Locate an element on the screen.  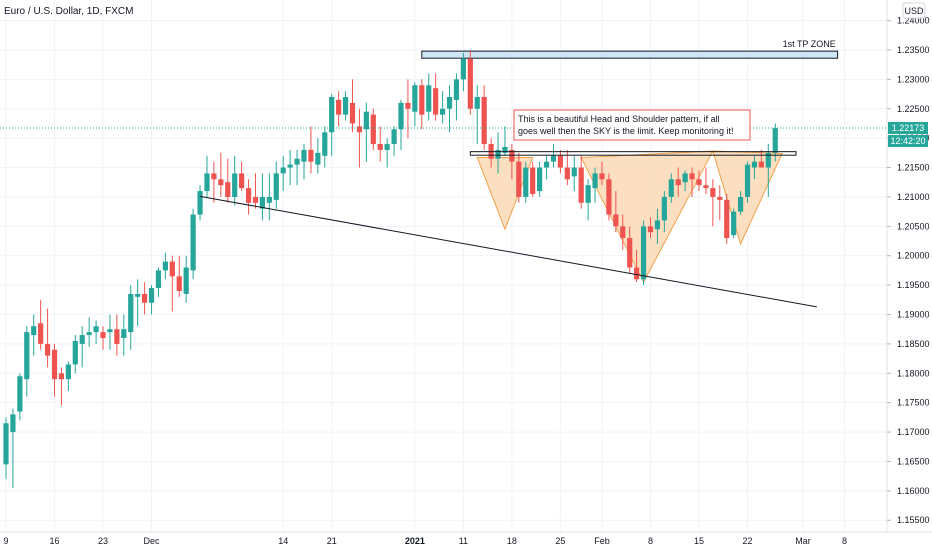
callout-box is located at coordinates (632, 125).